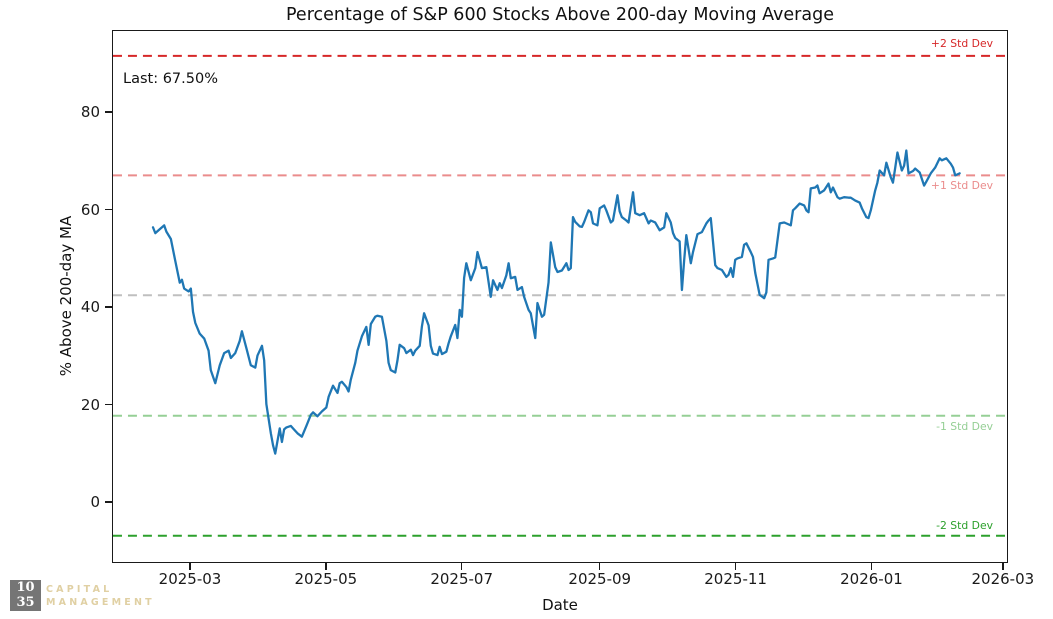  What do you see at coordinates (961, 185) in the screenshot?
I see `stddev-label-plus1sd: +1 Std Dev` at bounding box center [961, 185].